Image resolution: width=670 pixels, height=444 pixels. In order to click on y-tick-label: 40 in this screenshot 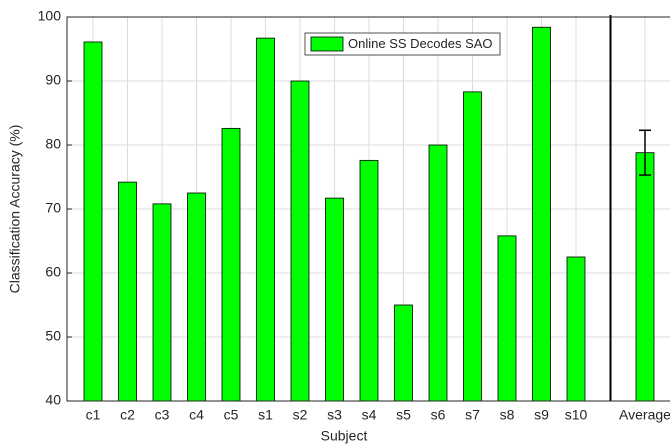, I will do `click(53, 400)`.